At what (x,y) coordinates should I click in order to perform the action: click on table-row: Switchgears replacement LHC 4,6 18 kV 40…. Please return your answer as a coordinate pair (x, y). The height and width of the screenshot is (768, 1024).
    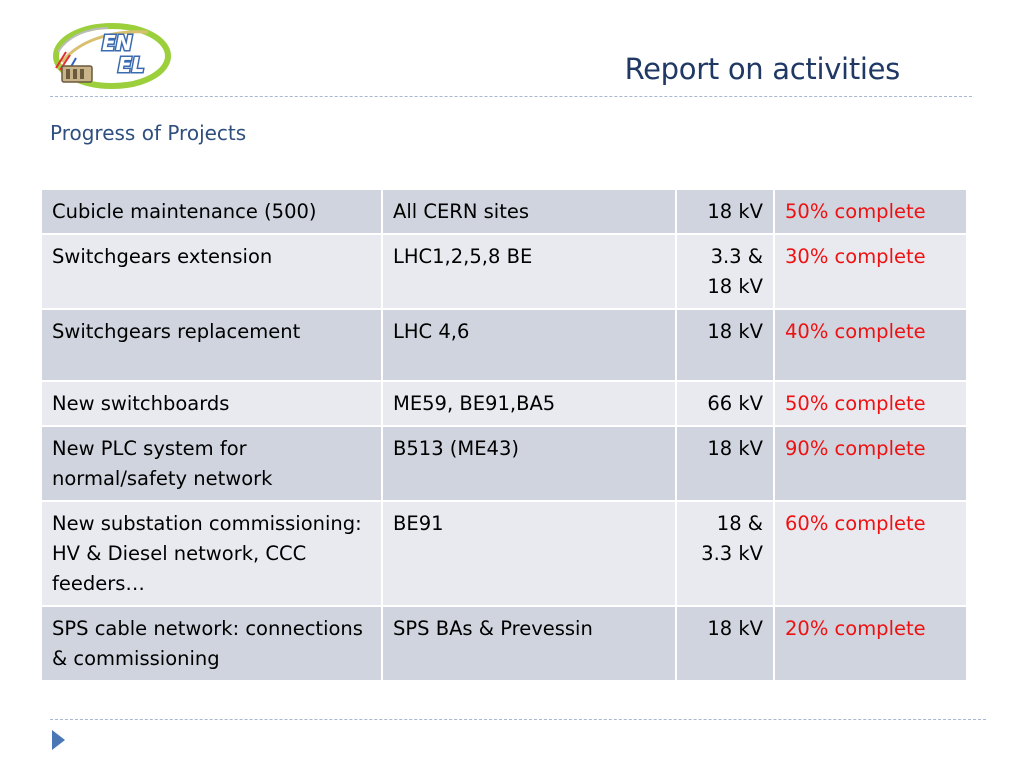
    Looking at the image, I should click on (504, 345).